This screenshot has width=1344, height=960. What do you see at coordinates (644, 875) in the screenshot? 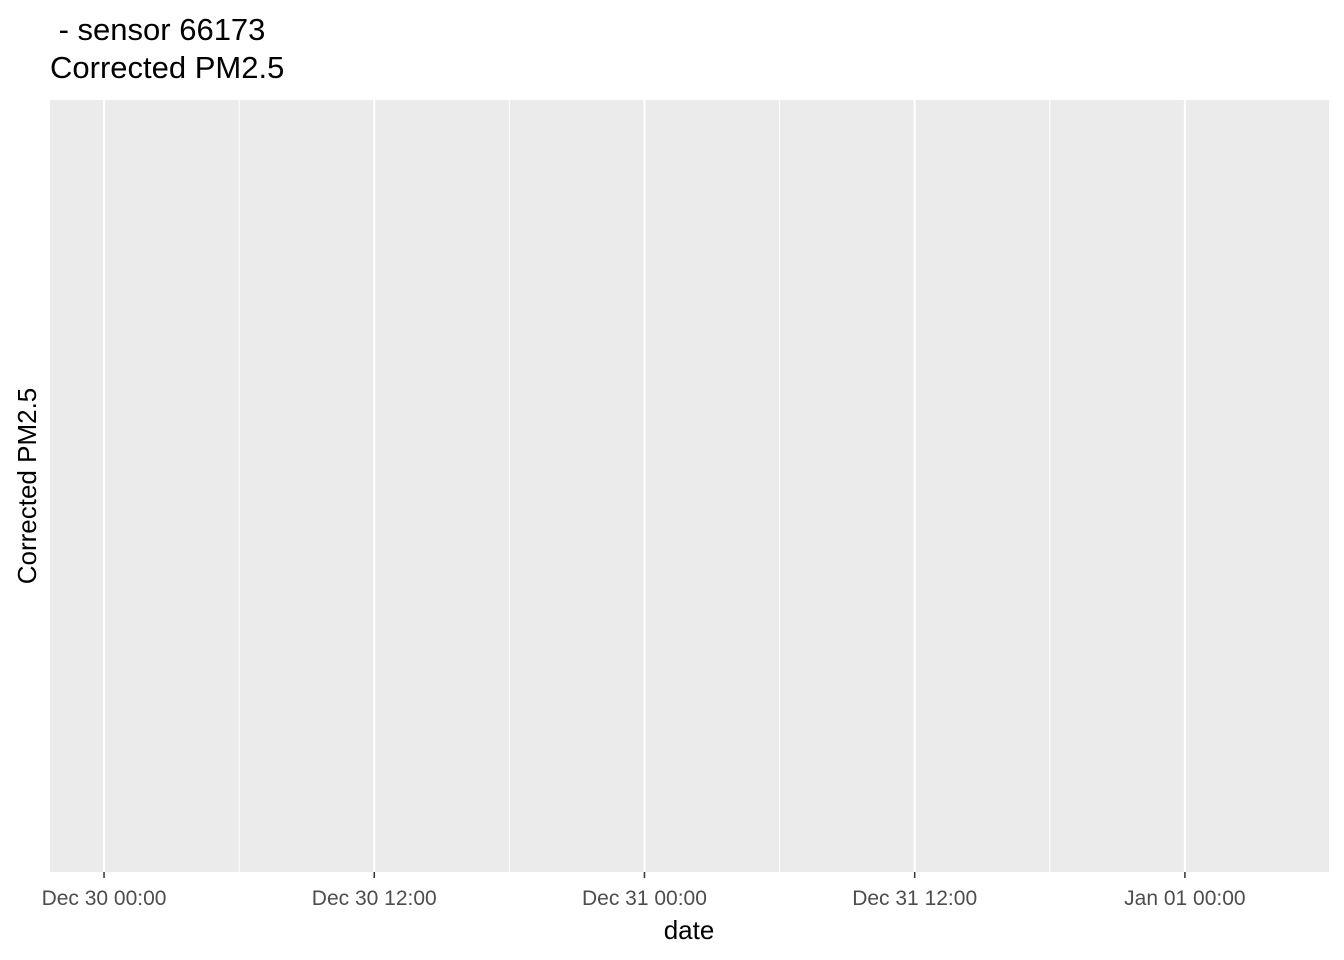
I see `x-axis-ticks` at bounding box center [644, 875].